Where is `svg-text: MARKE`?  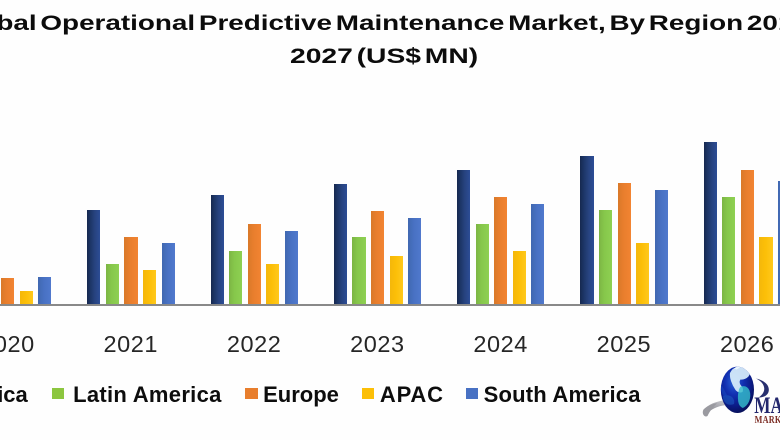
svg-text: MARKE is located at coordinates (767, 420).